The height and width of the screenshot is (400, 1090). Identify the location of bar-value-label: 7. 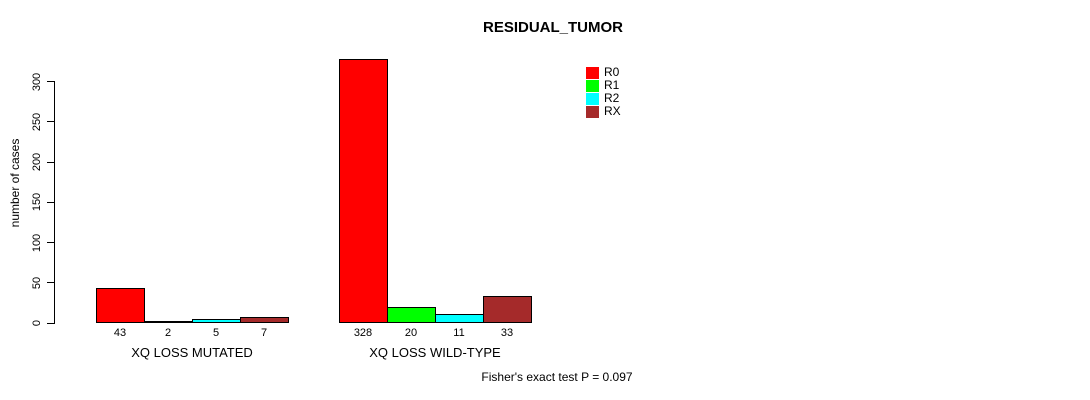
(264, 333).